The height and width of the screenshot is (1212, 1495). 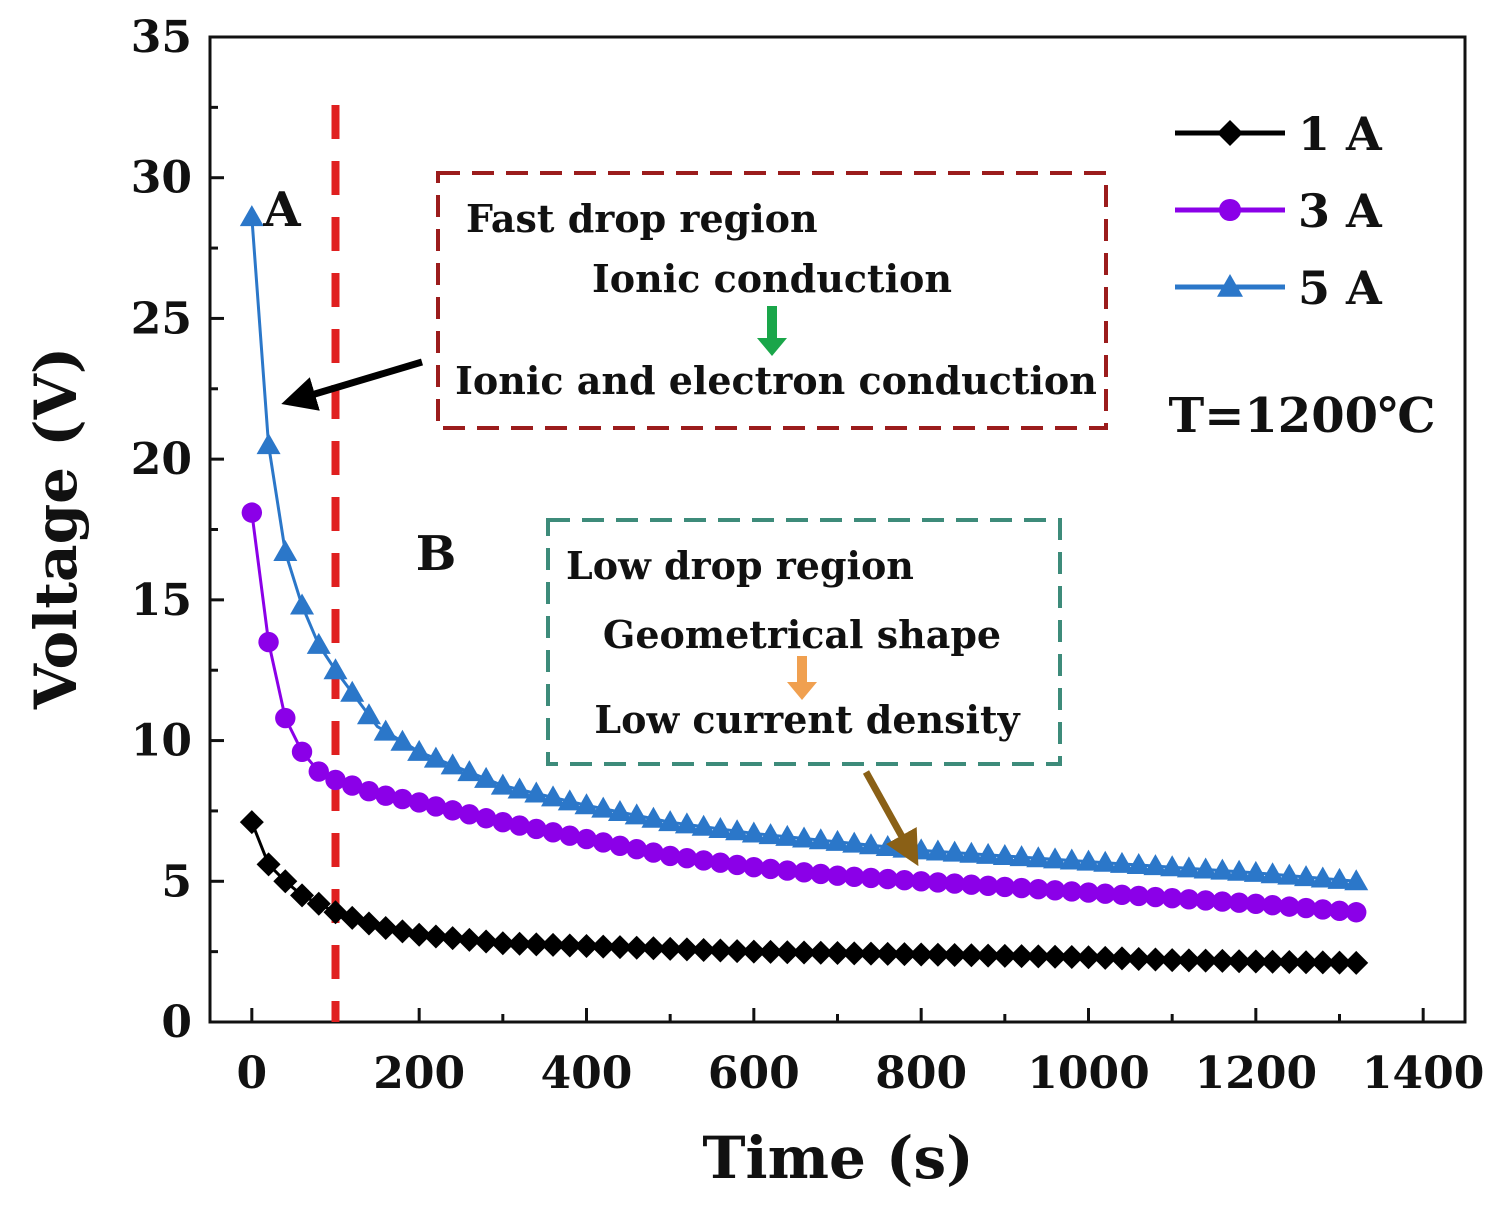 I want to click on fast-drop-line2: Ionic and electron conduction, so click(x=776, y=380).